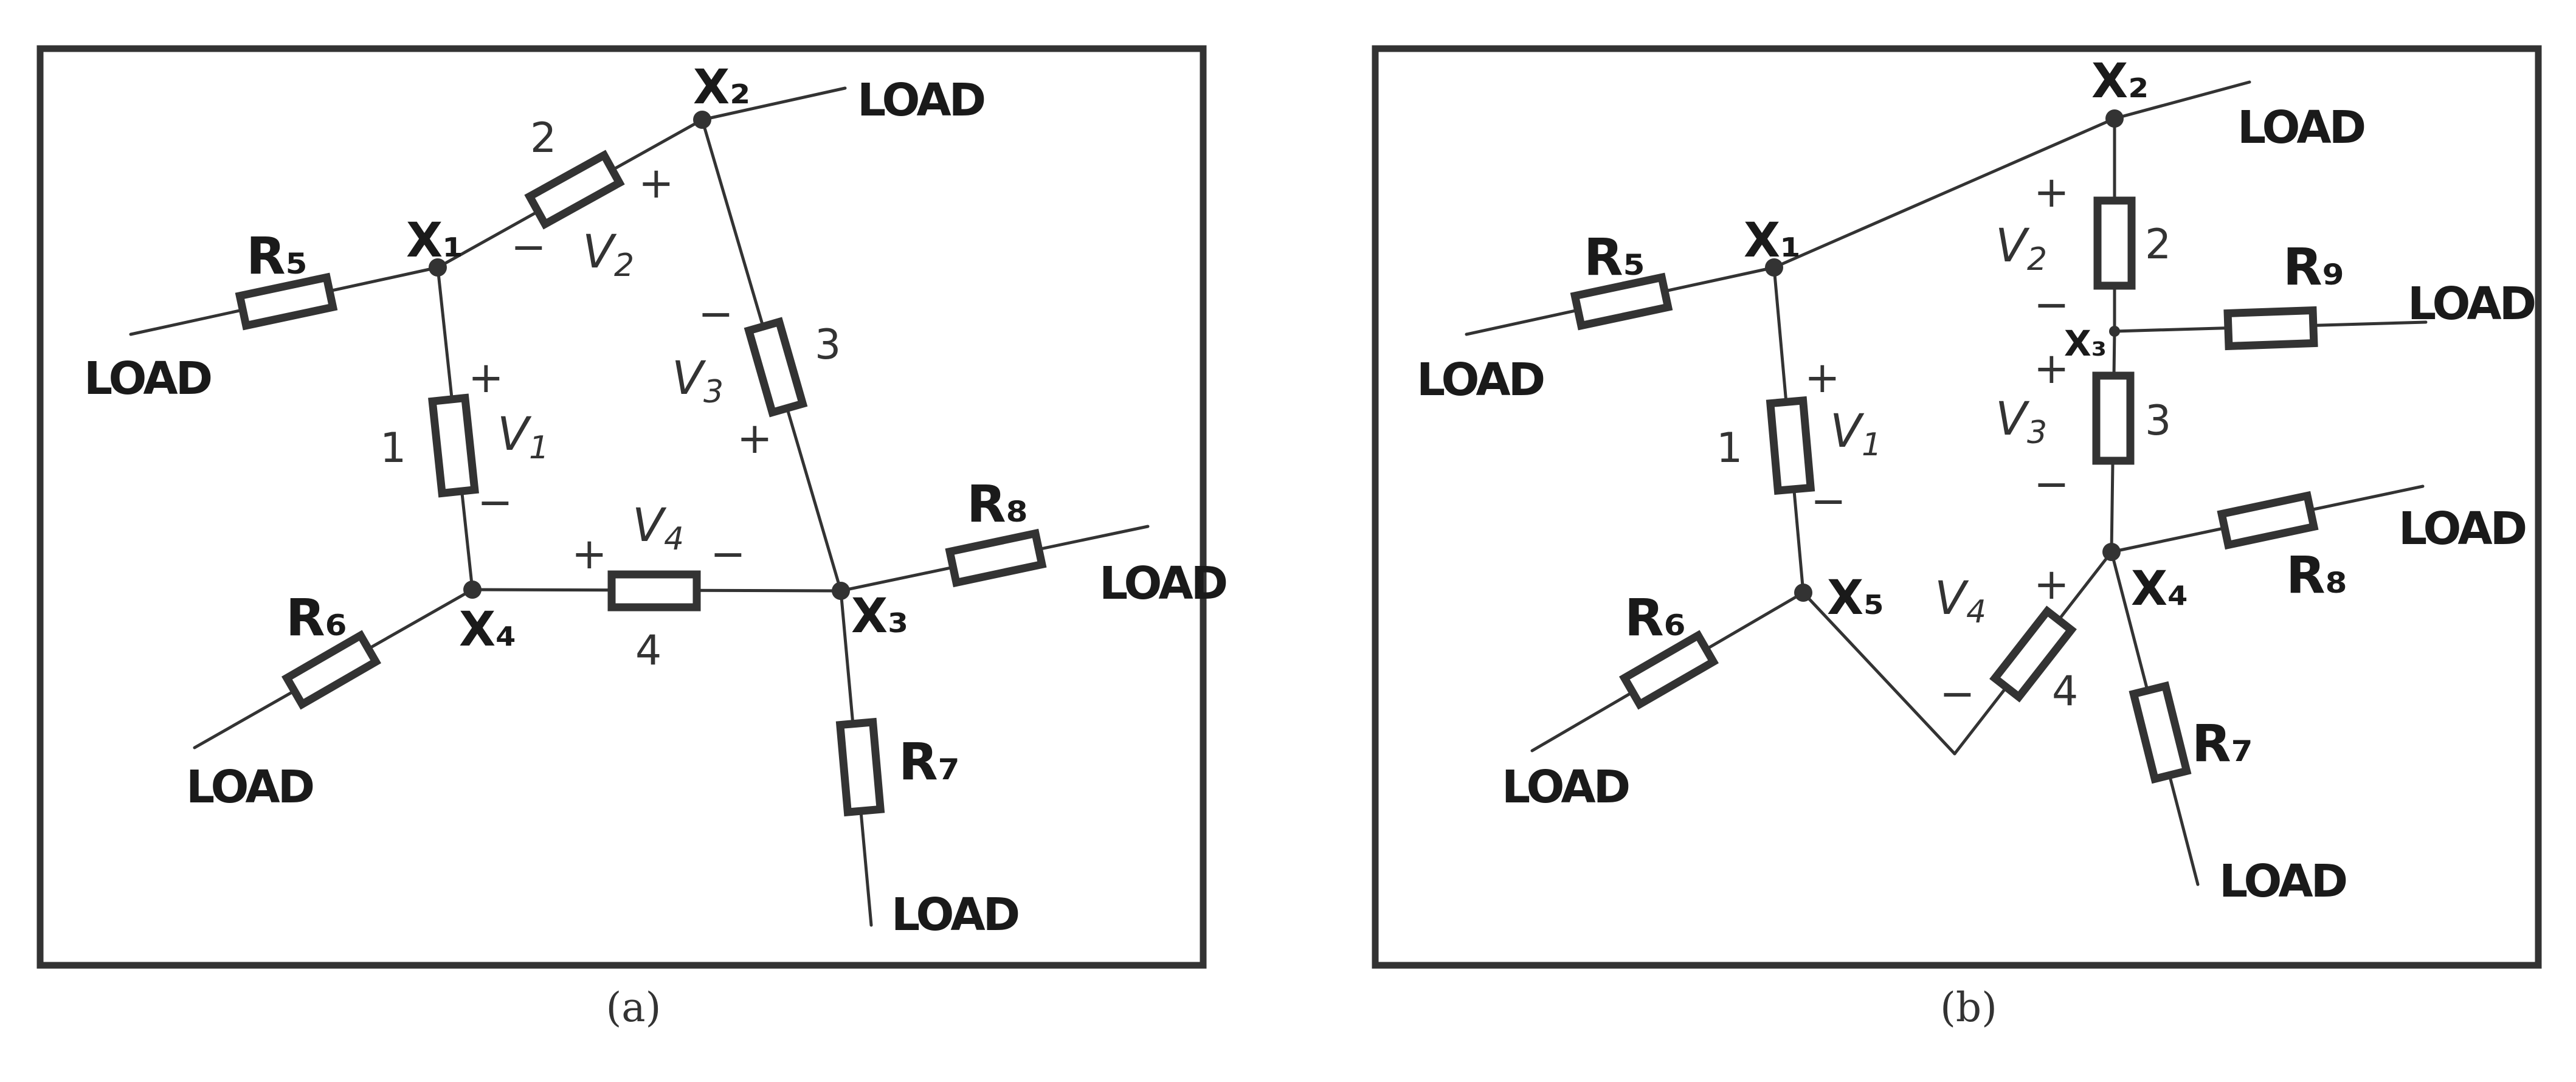  Describe the element at coordinates (1878, 673) in the screenshot. I see `wire-x5-bend` at that location.